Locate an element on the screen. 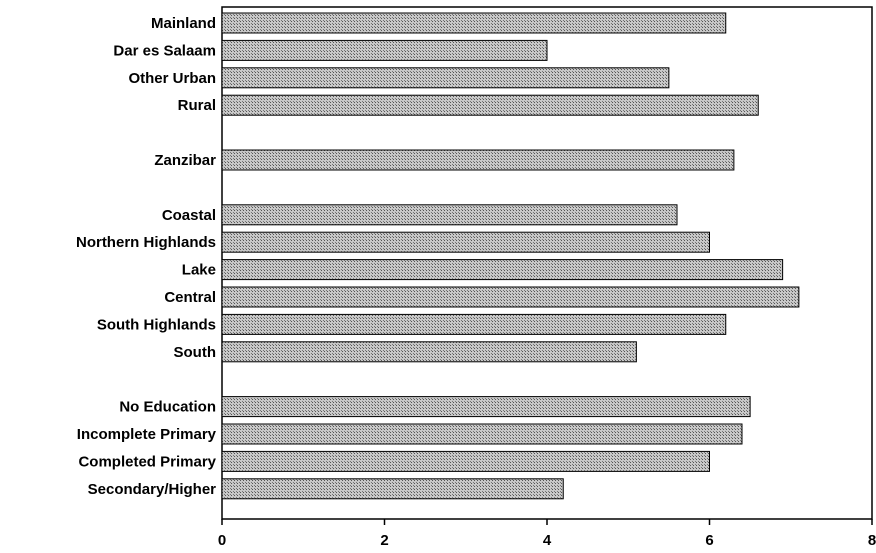 The image size is (876, 553). category-label: Lake is located at coordinates (199, 270).